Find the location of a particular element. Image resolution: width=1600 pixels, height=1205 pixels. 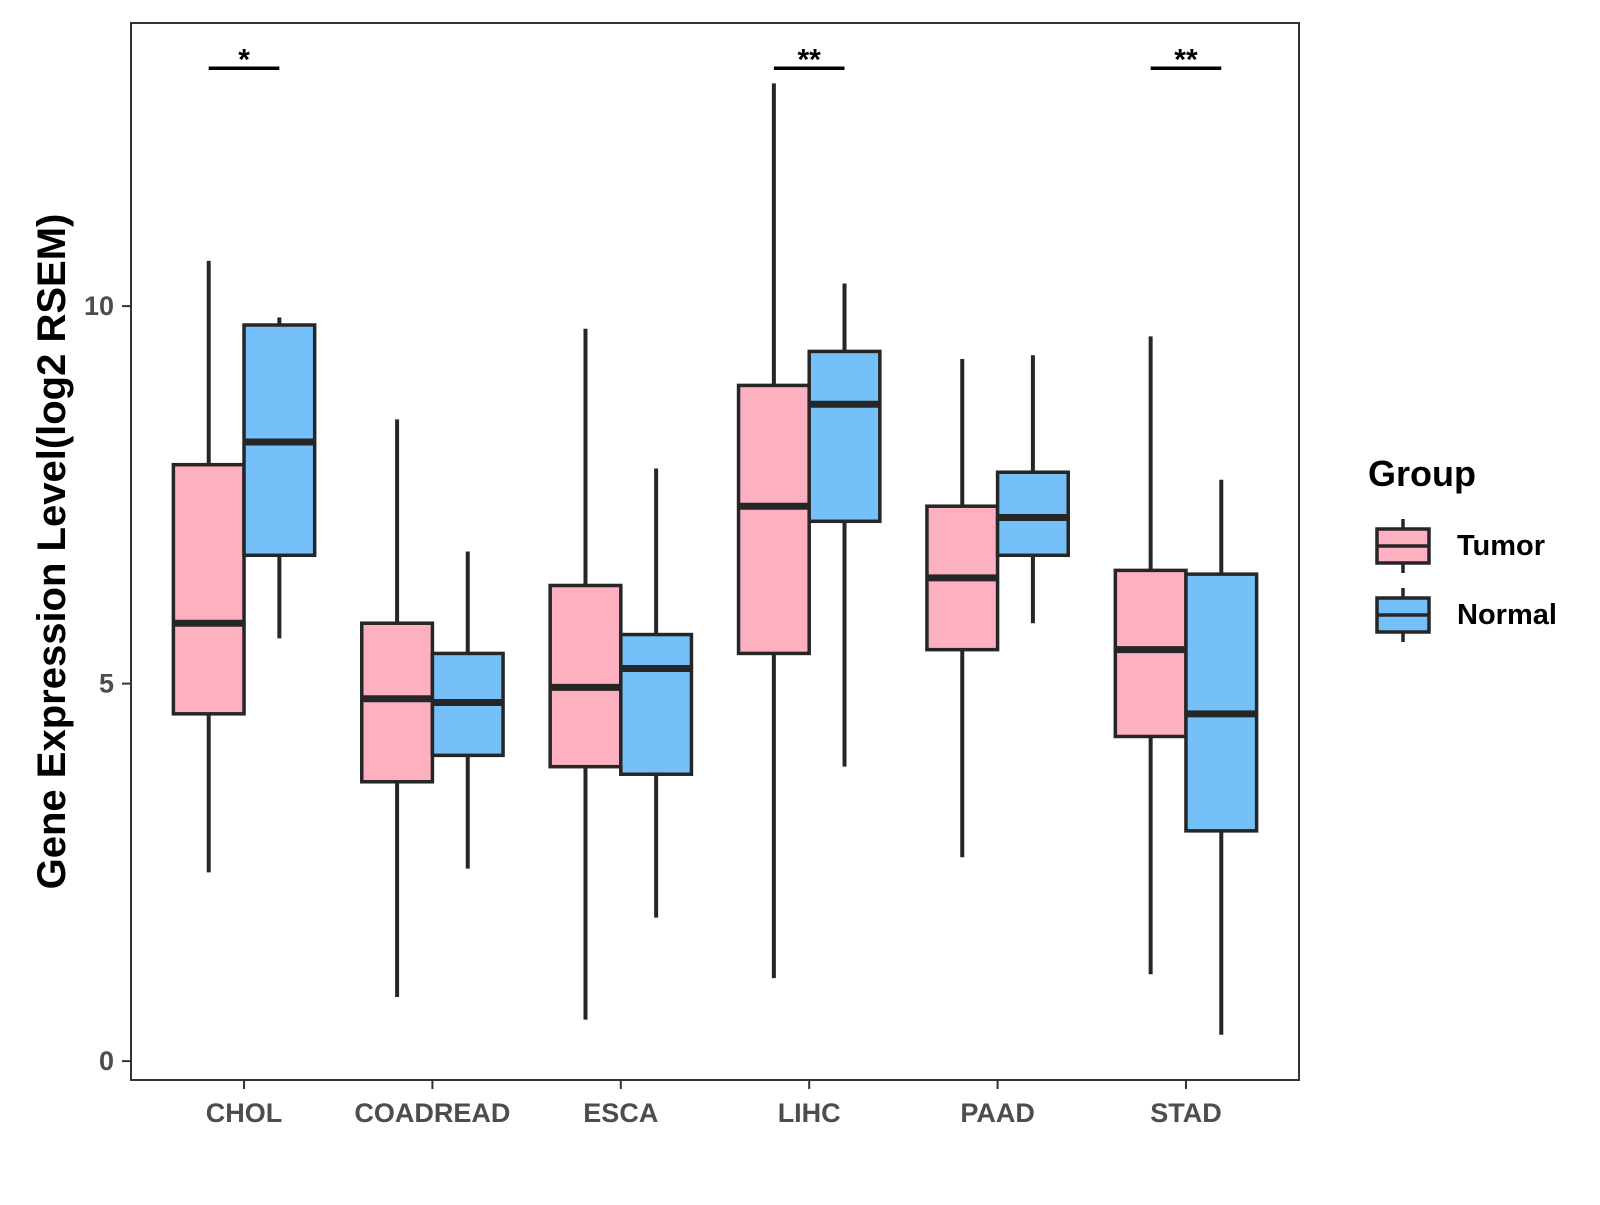

box-stad-tumor is located at coordinates (1150, 655).